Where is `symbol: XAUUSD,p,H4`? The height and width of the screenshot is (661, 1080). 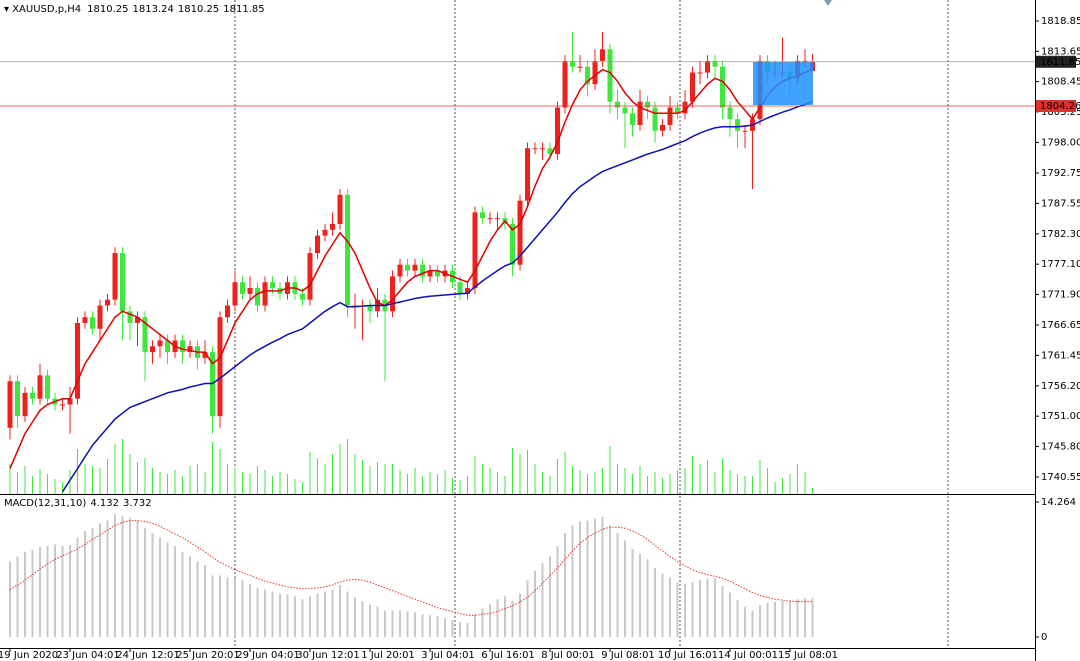 symbol: XAUUSD,p,H4 is located at coordinates (46, 9).